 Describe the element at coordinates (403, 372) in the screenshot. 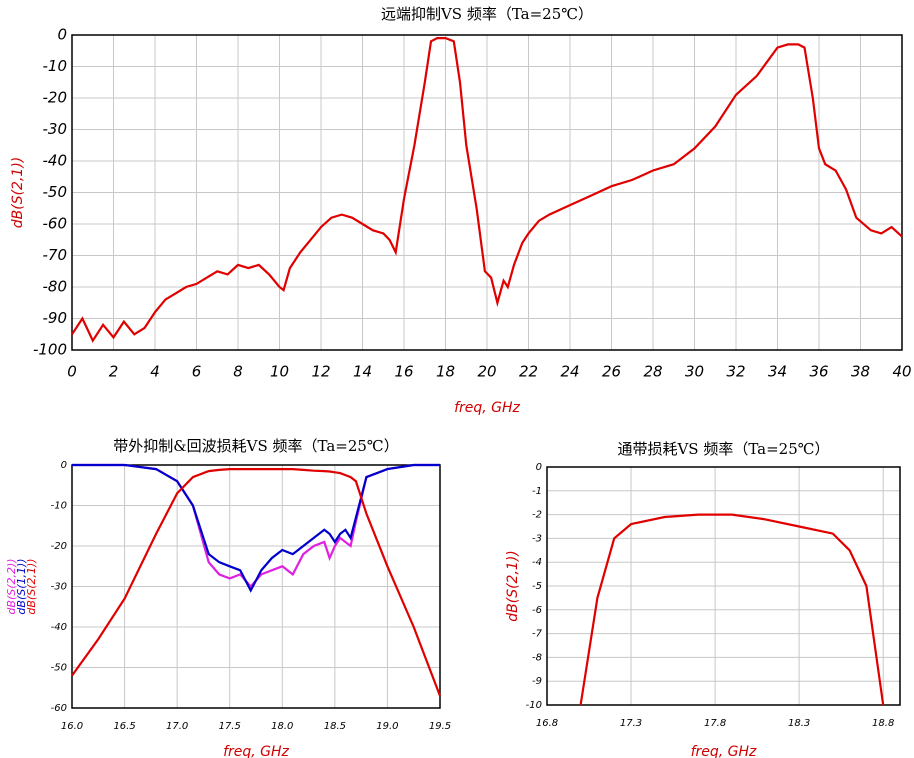

I see `x-tick-label: 16` at that location.